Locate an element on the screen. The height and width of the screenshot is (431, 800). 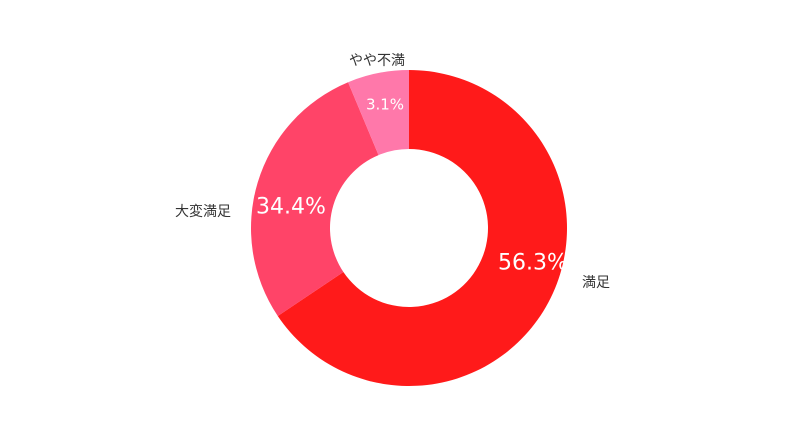
data-label-1: 34.4% is located at coordinates (291, 207).